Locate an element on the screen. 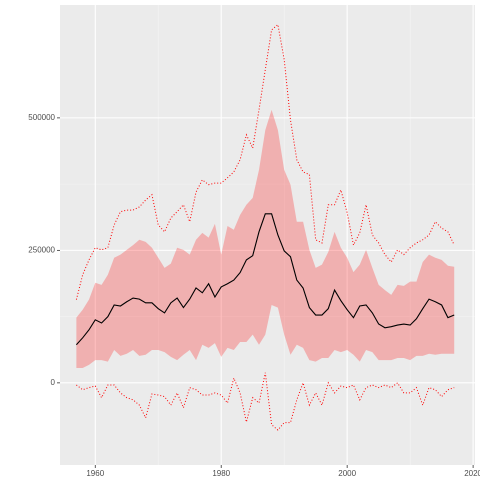  x-tick-label: 1980 is located at coordinates (221, 473).